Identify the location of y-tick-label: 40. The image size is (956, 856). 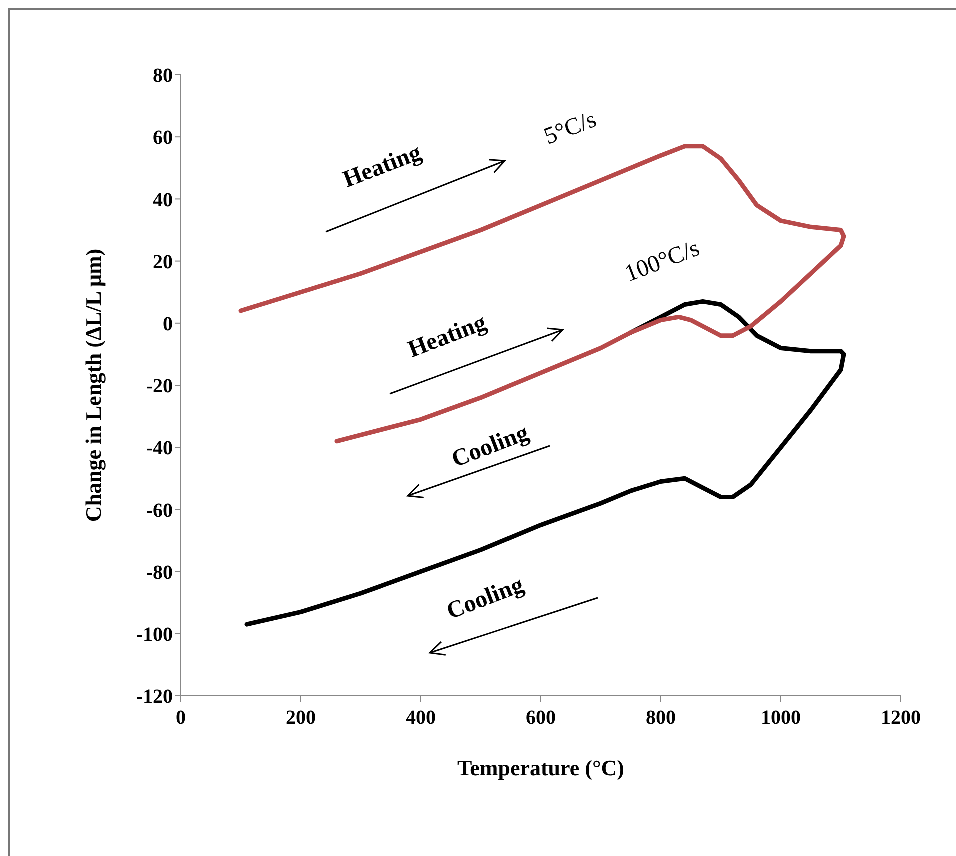
(163, 200).